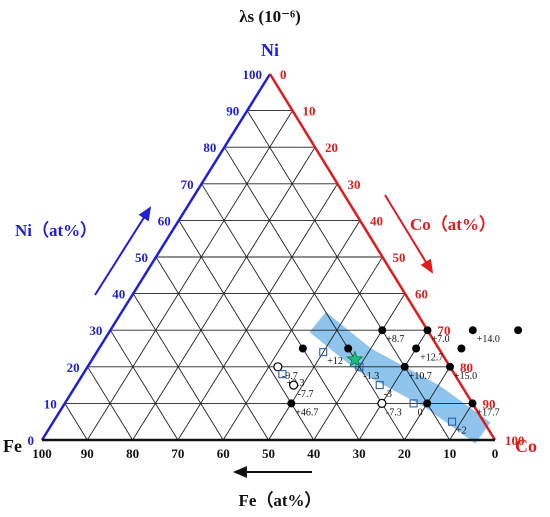  Describe the element at coordinates (56, 230) in the screenshot. I see `ni-axis-label: Ni（at%）` at that location.